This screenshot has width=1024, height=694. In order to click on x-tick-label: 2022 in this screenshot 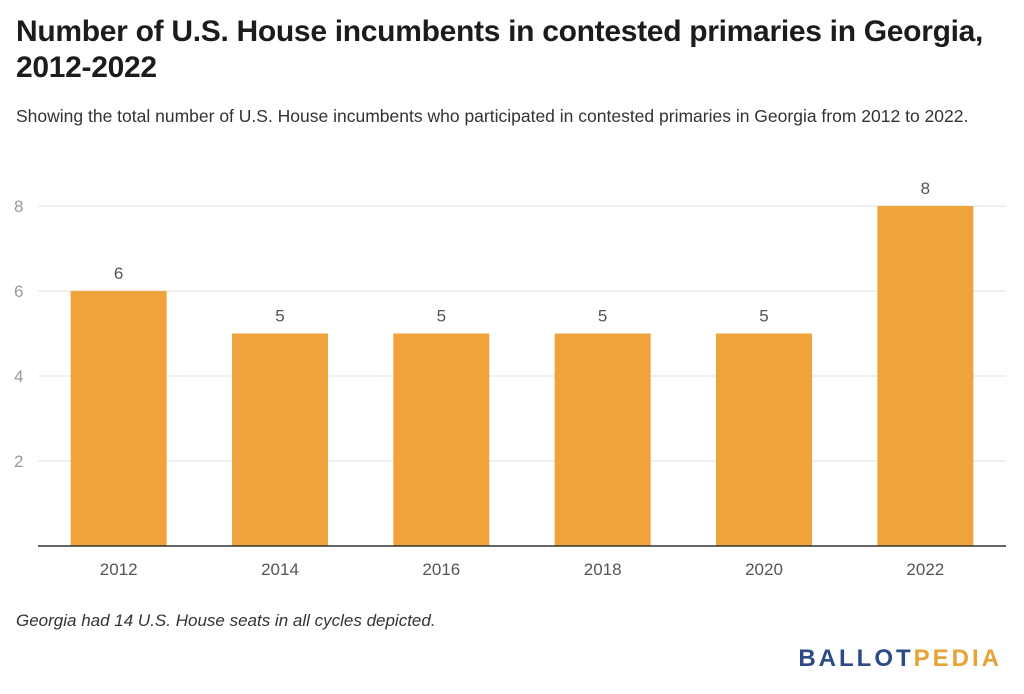, I will do `click(925, 569)`.